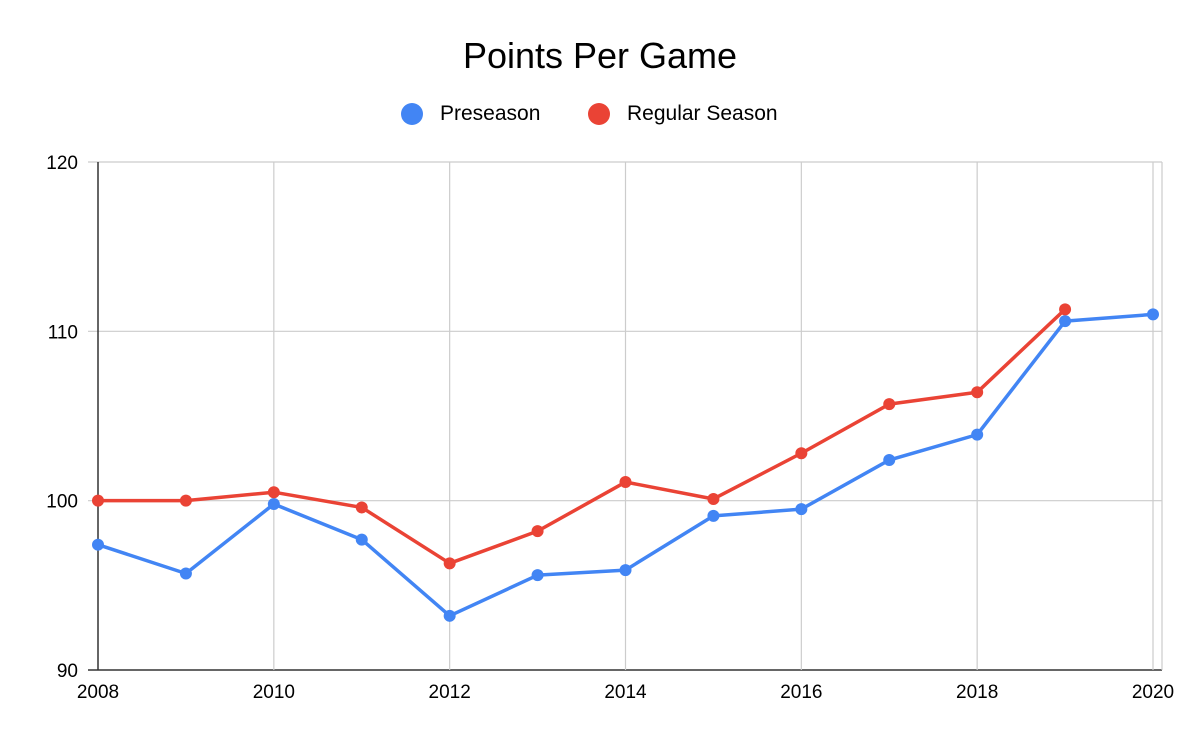 This screenshot has height=747, width=1200. Describe the element at coordinates (62, 417) in the screenshot. I see `y-axis-ticks: 90 100 110 120` at that location.